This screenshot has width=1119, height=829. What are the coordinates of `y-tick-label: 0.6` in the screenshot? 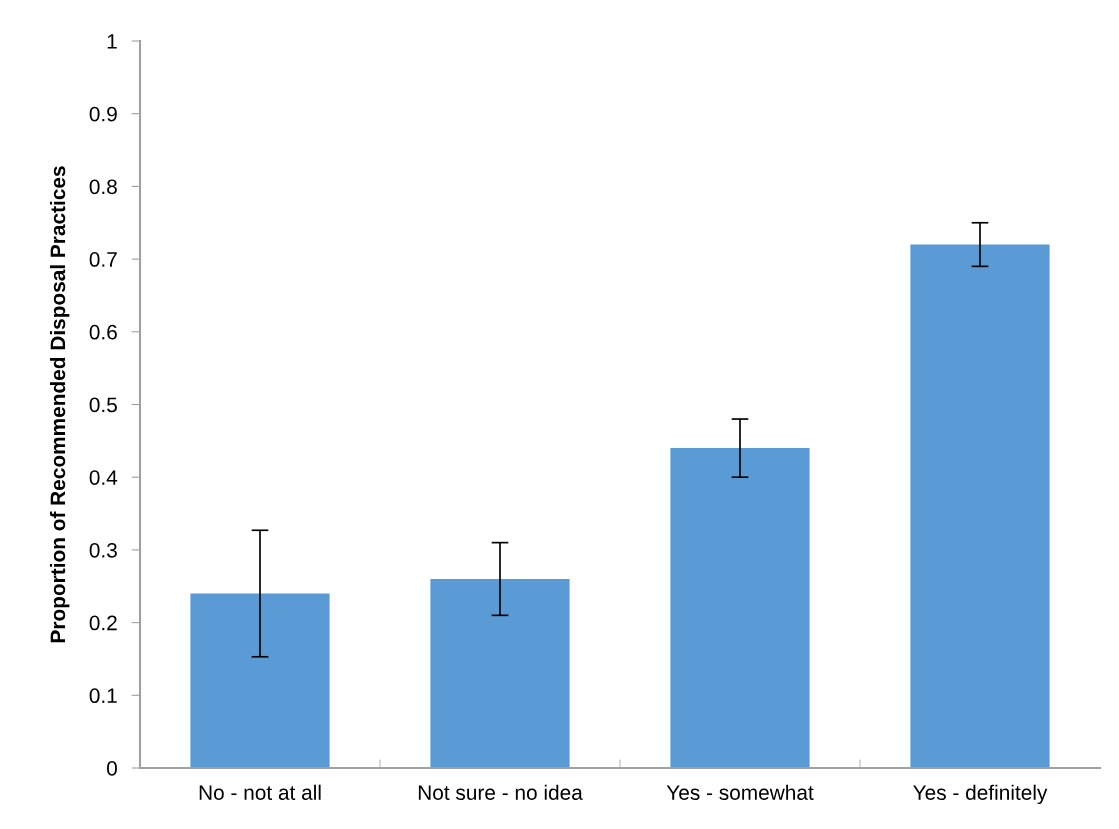 It's located at (103, 332).